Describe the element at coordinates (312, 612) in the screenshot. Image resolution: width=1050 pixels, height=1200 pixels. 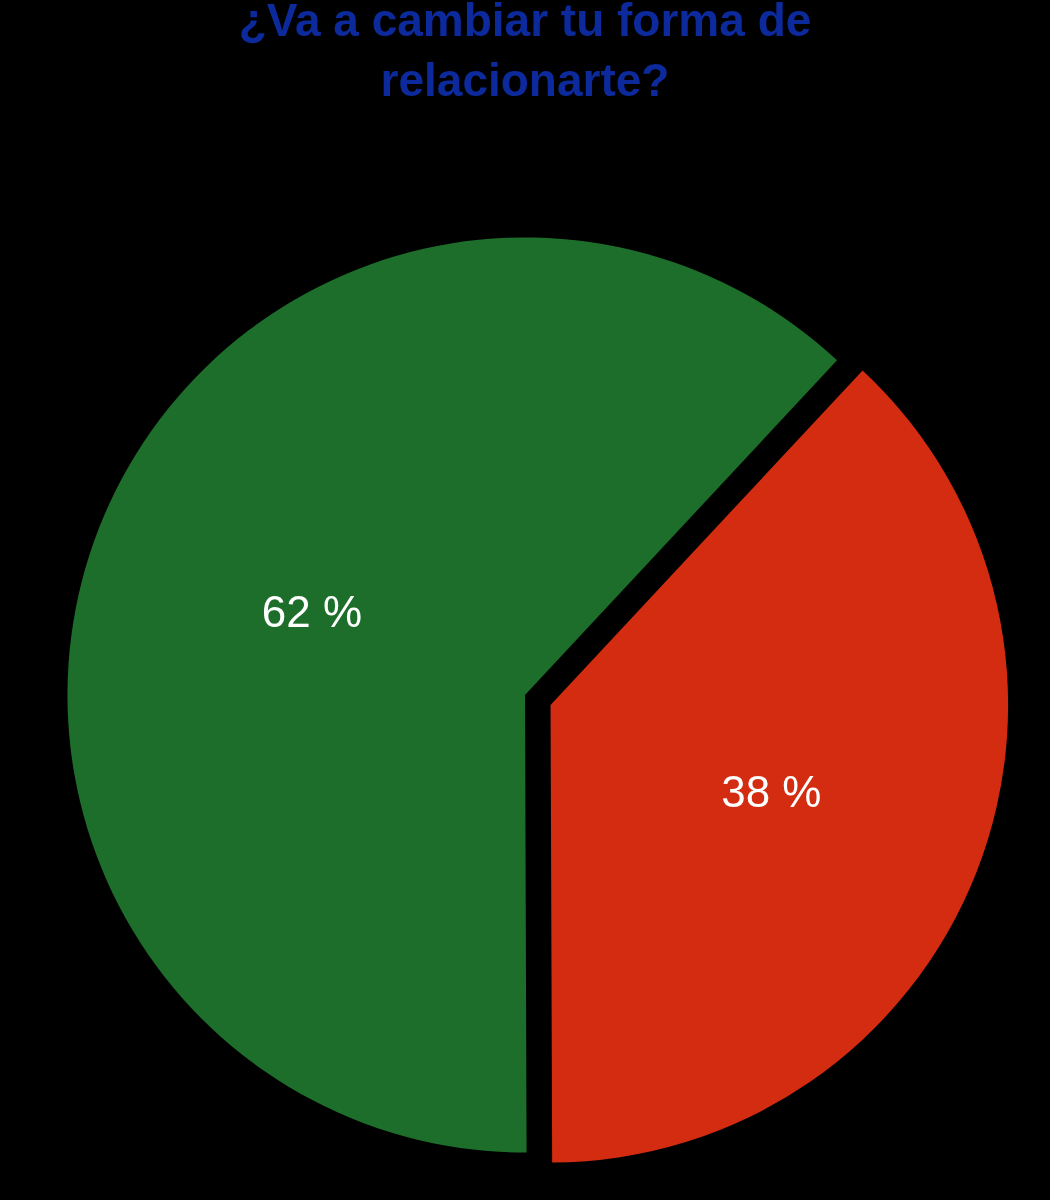
I see `data-label: 62 %` at that location.